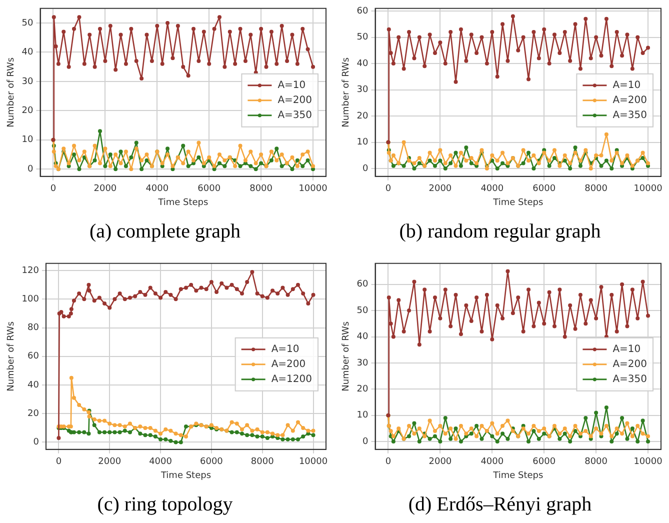  I want to click on y-tick-label: 0, so click(365, 441).